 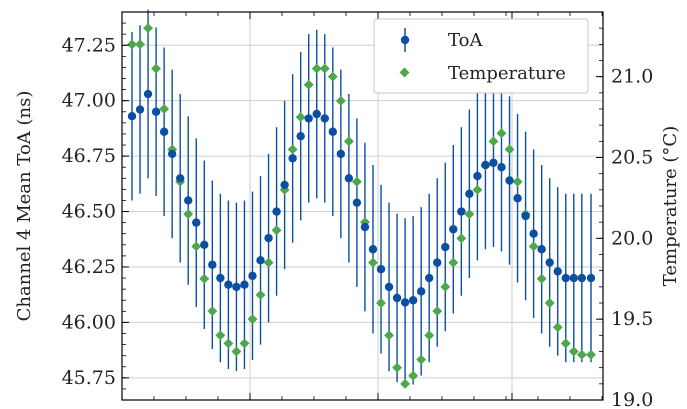 I want to click on right-axis-title: Temperature (°C), so click(x=670, y=206).